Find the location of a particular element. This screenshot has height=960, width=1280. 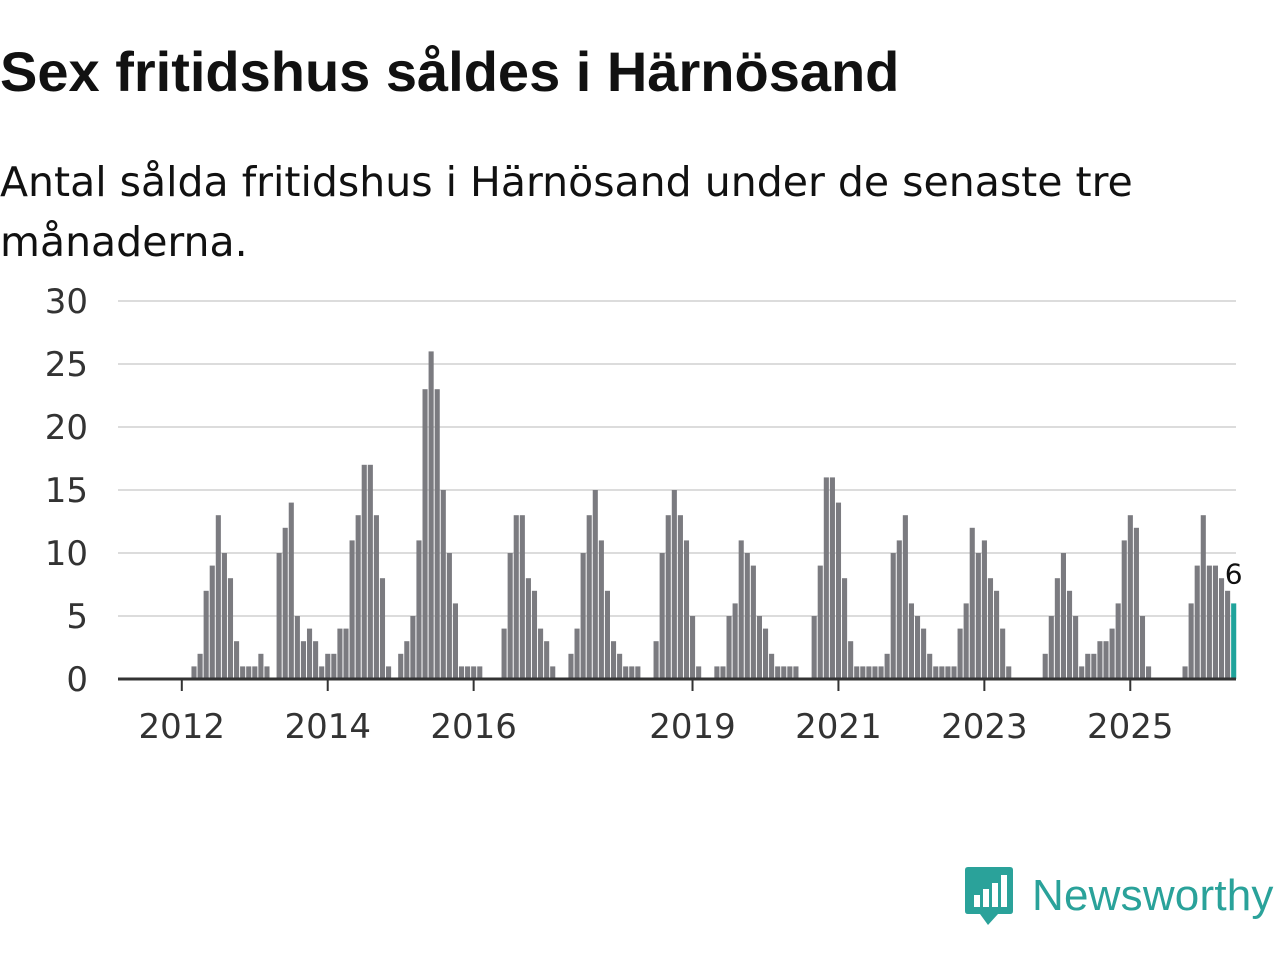

bar-highlight is located at coordinates (1234, 641).